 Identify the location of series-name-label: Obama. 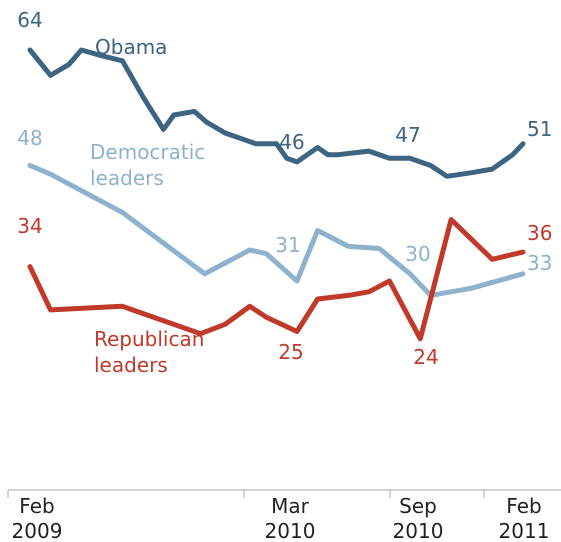
(131, 47).